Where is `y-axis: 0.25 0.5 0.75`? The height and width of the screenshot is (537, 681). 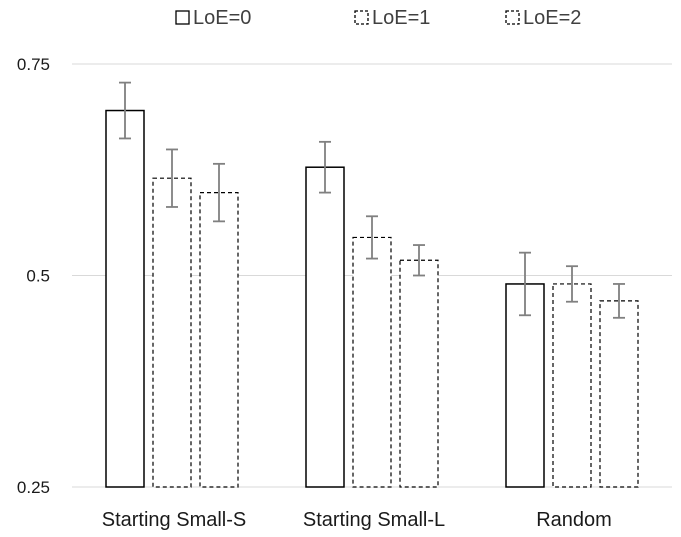
y-axis: 0.25 0.5 0.75 is located at coordinates (33, 276).